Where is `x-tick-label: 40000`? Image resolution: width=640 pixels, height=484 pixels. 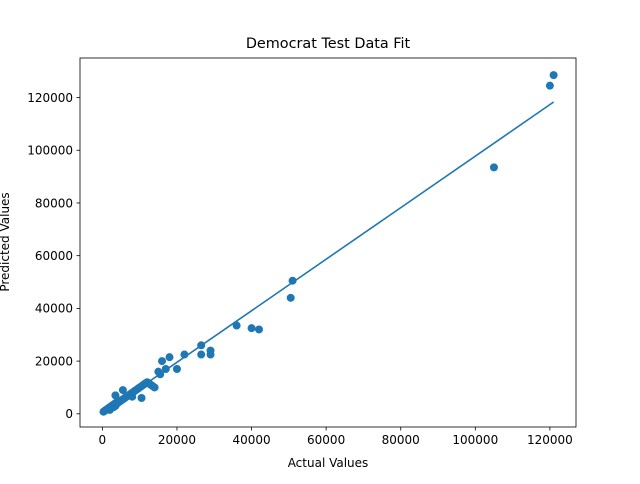
x-tick-label: 40000 is located at coordinates (251, 440).